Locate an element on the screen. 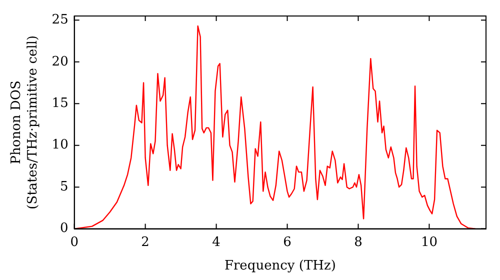 The image size is (500, 280). y-axis-title: Phonon DOS (States/THz·primitive cell) is located at coordinates (24, 122).